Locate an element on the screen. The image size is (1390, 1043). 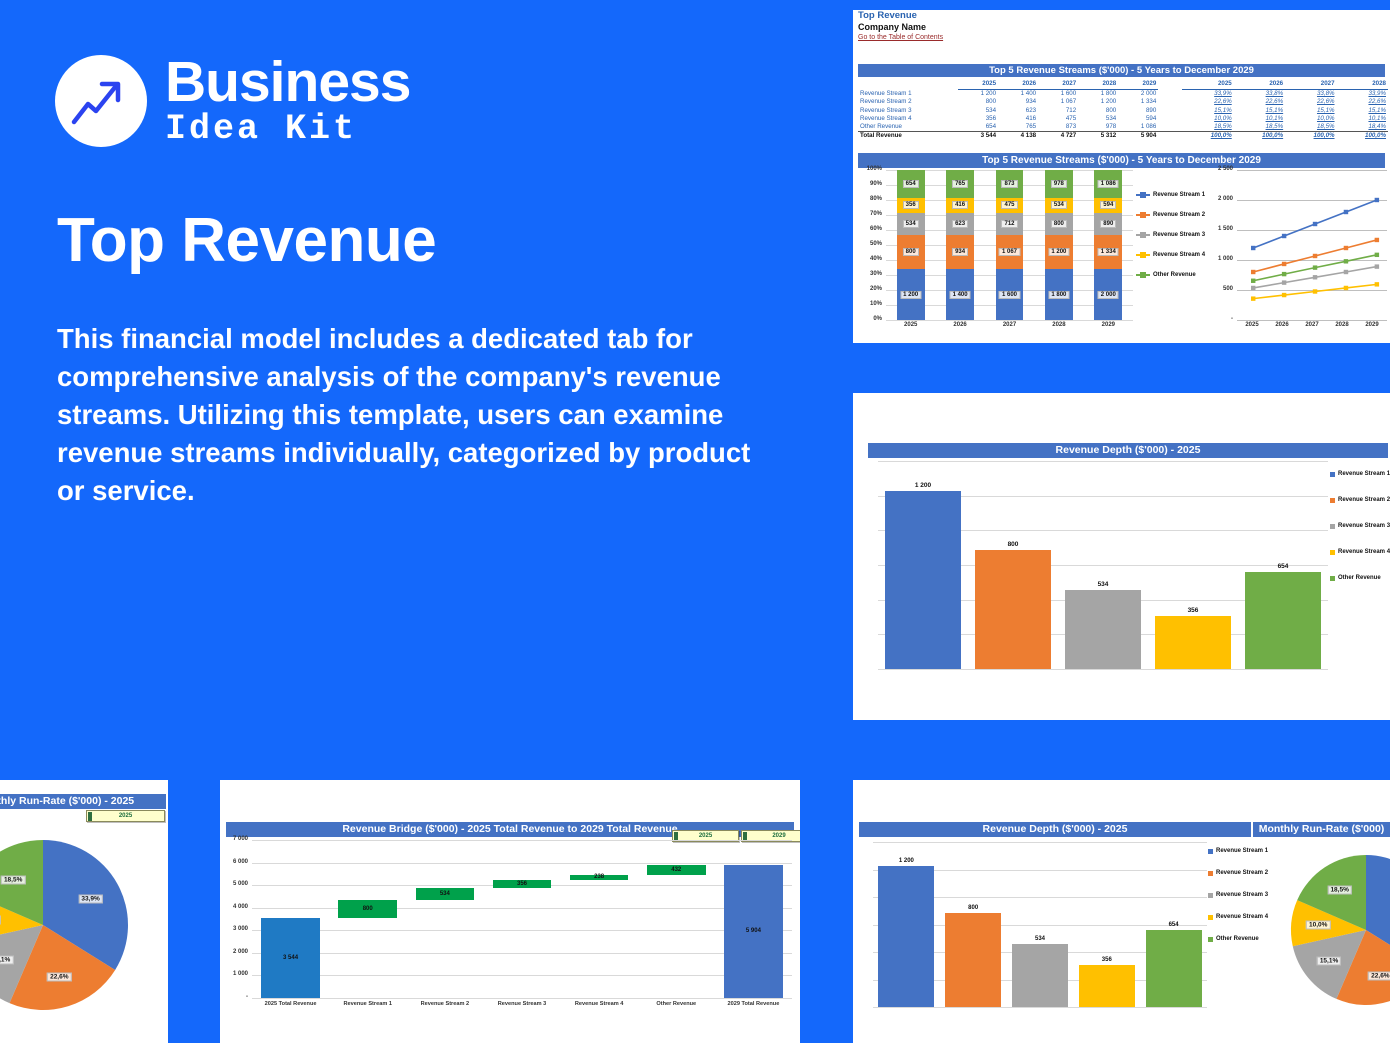
slicer-bridge-end-year: 2029 is located at coordinates (770, 836).